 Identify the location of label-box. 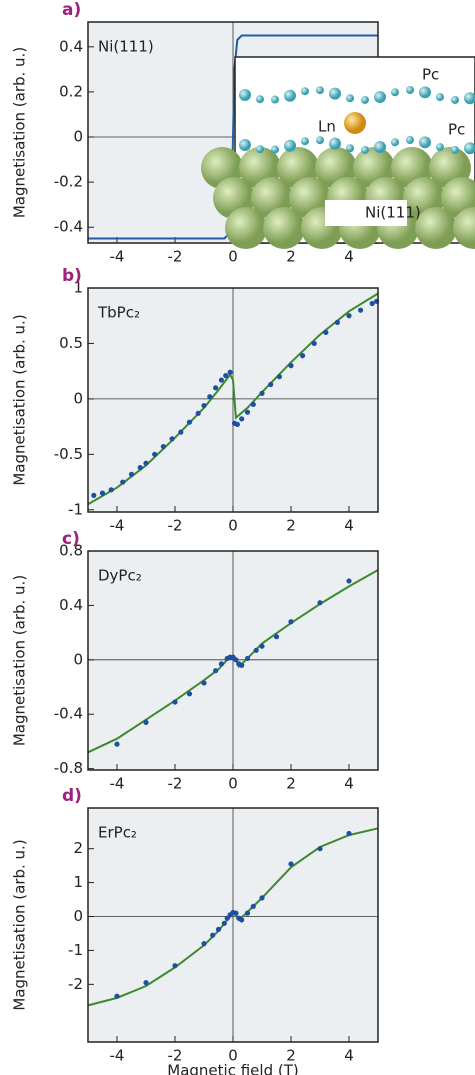
(366, 213).